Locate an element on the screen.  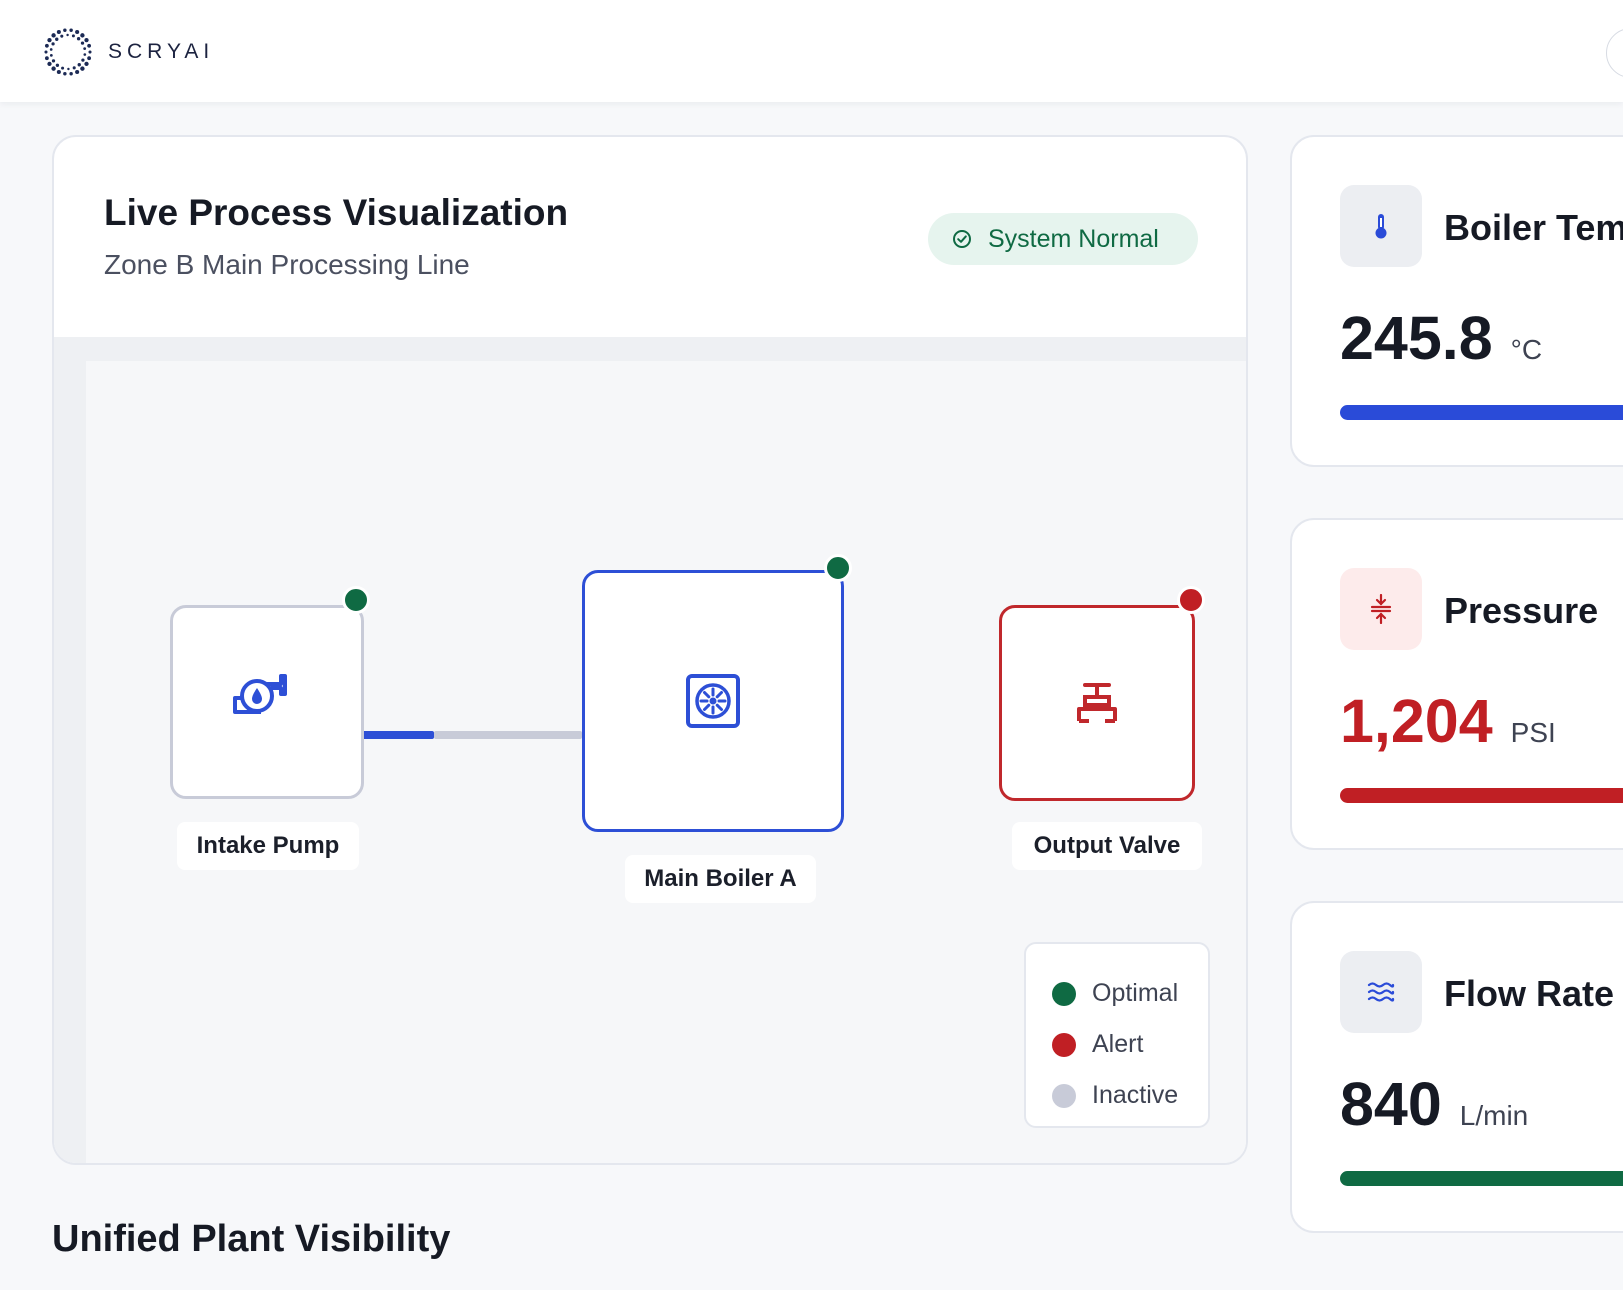
legend-label-optimal: Optimal is located at coordinates (1135, 993).